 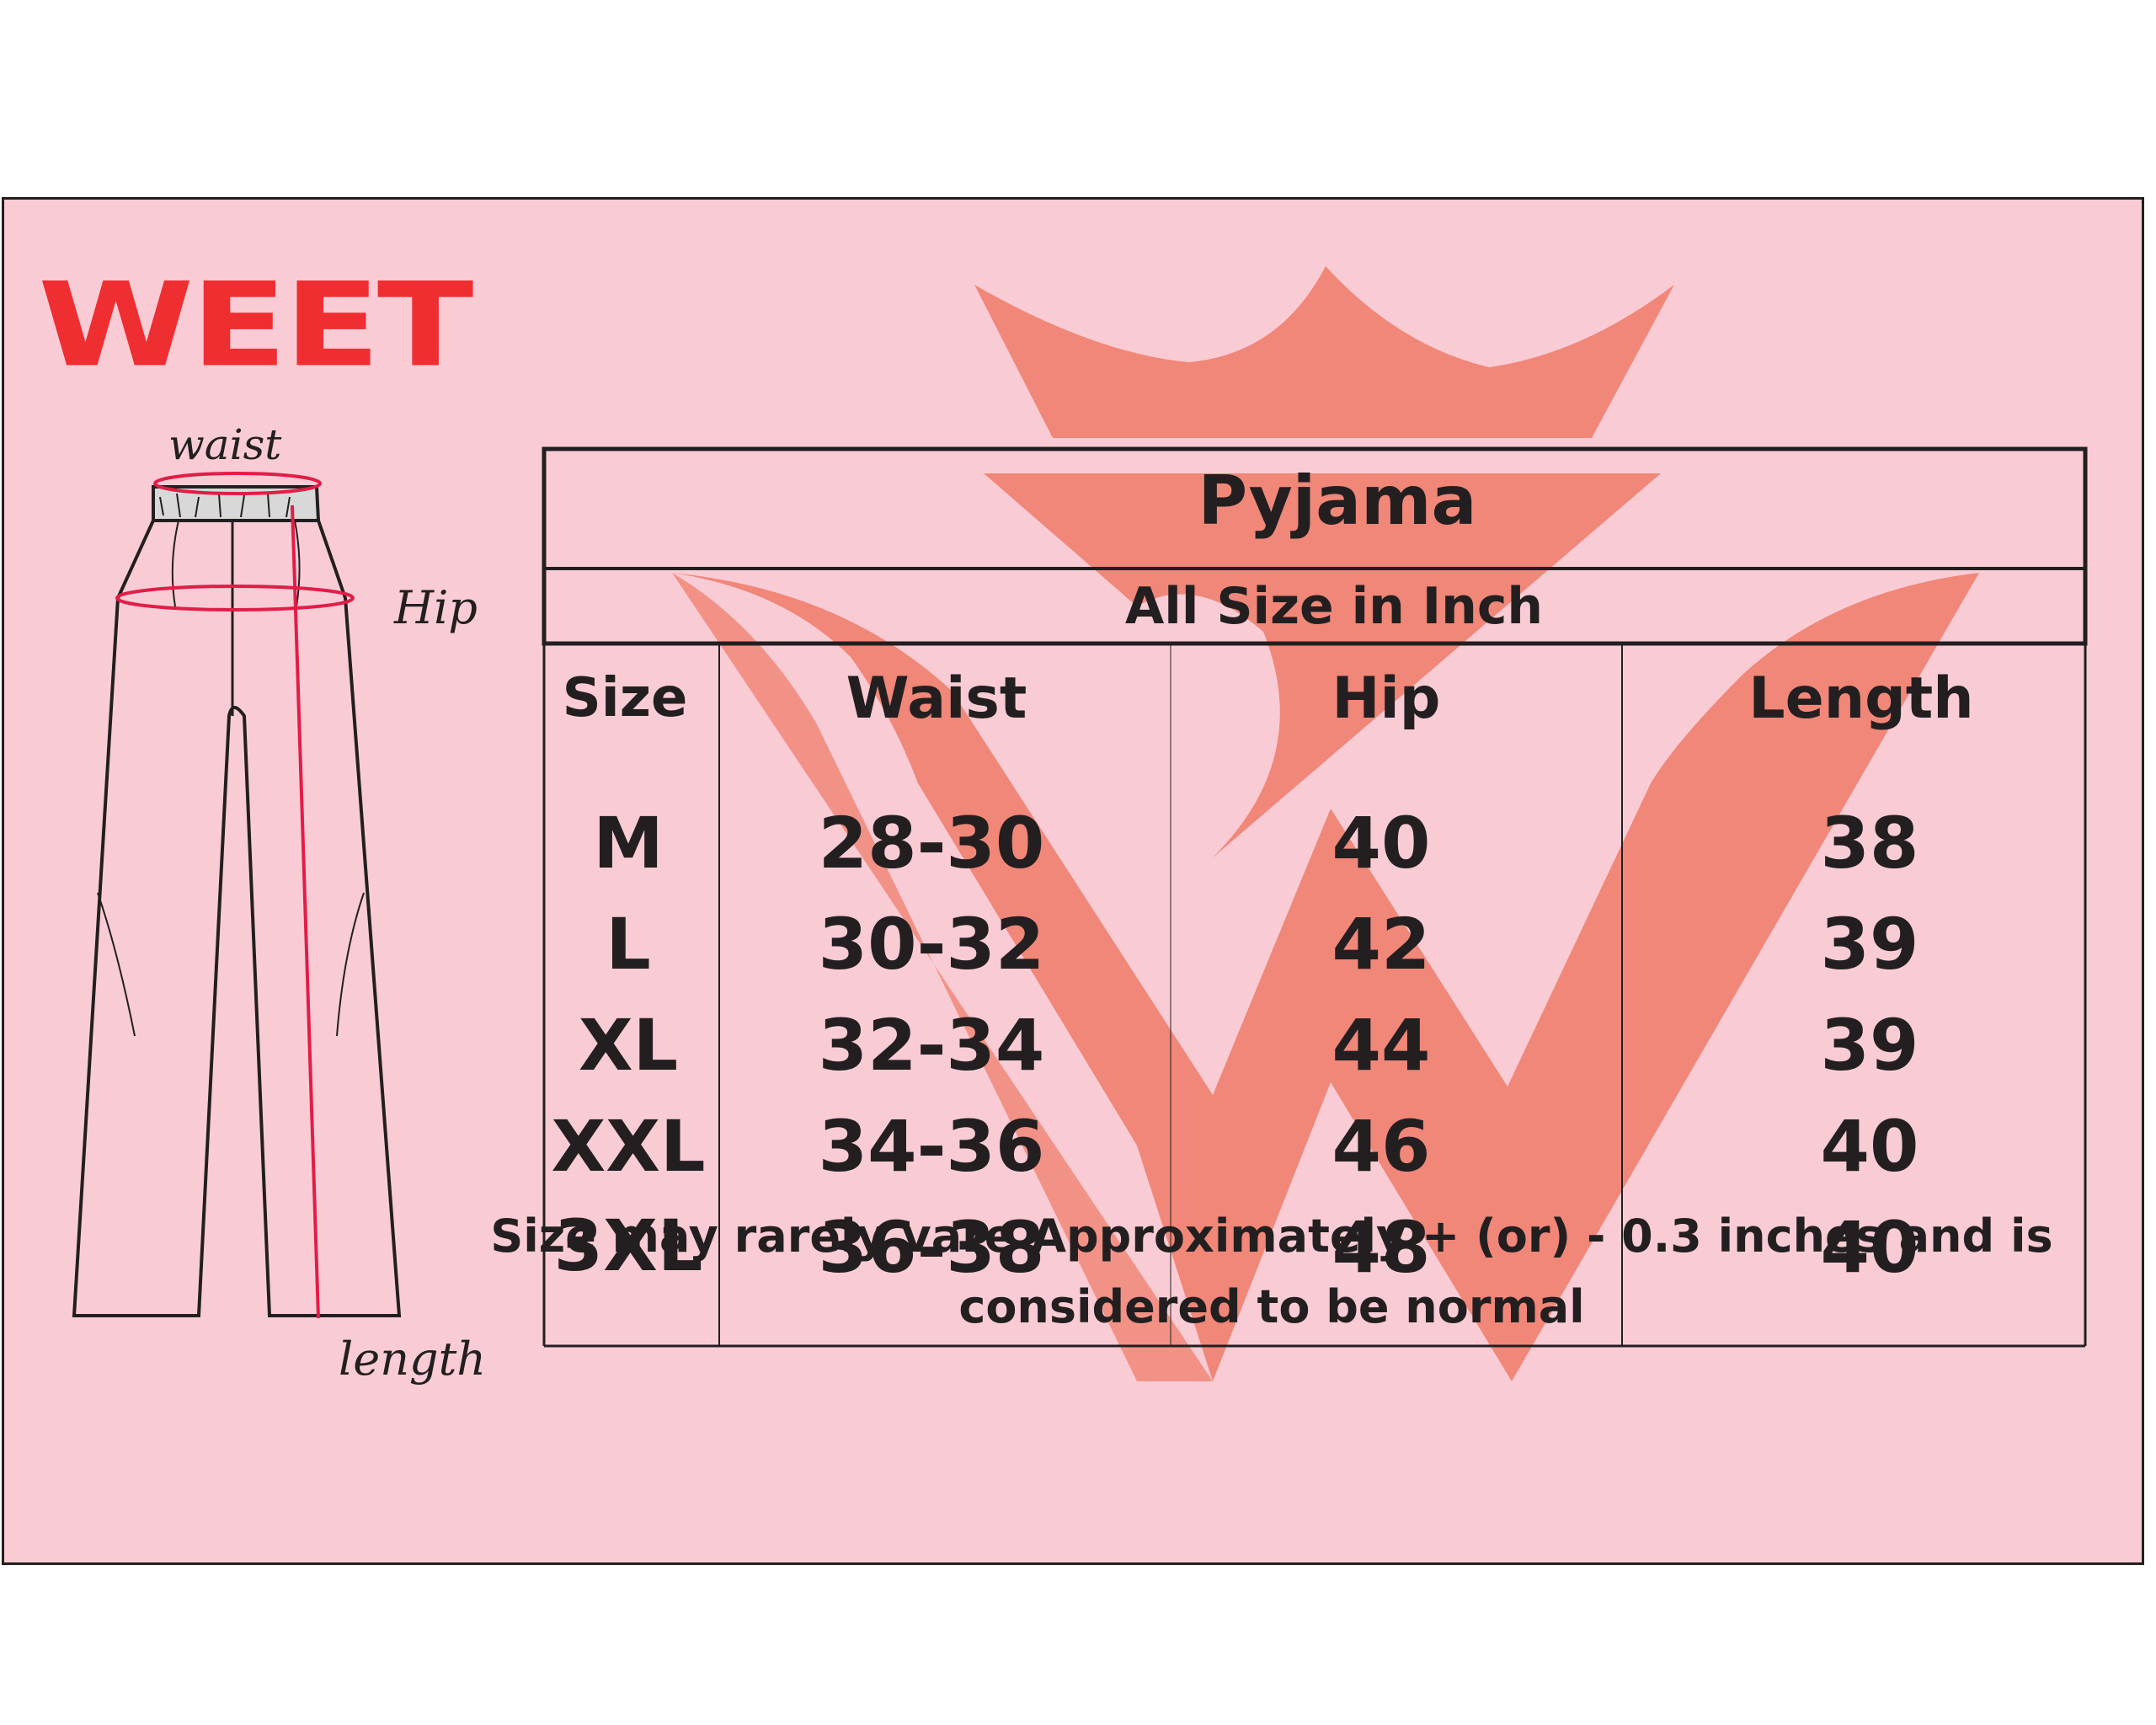 I want to click on hip-label: Hip, so click(x=435, y=607).